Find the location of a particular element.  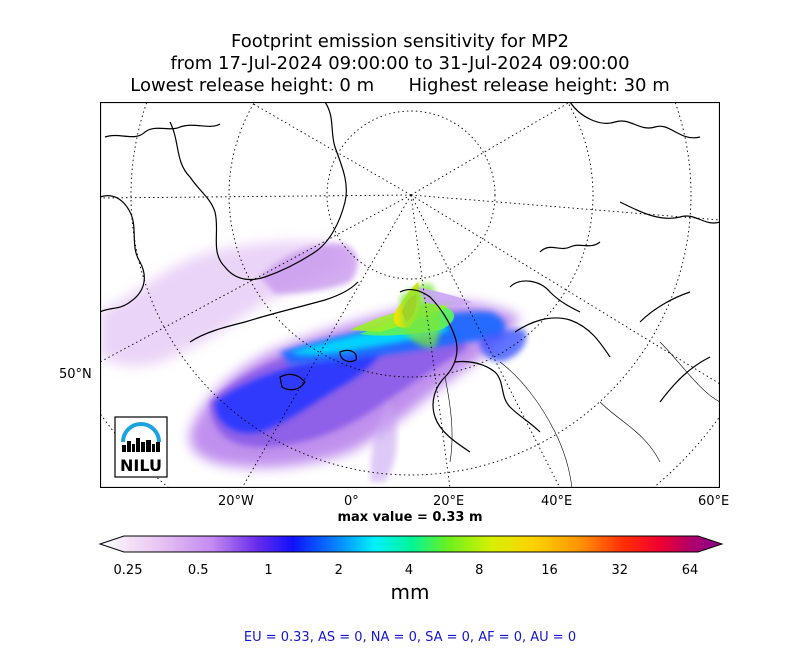

colorbar-tick-8: 8 is located at coordinates (479, 570).